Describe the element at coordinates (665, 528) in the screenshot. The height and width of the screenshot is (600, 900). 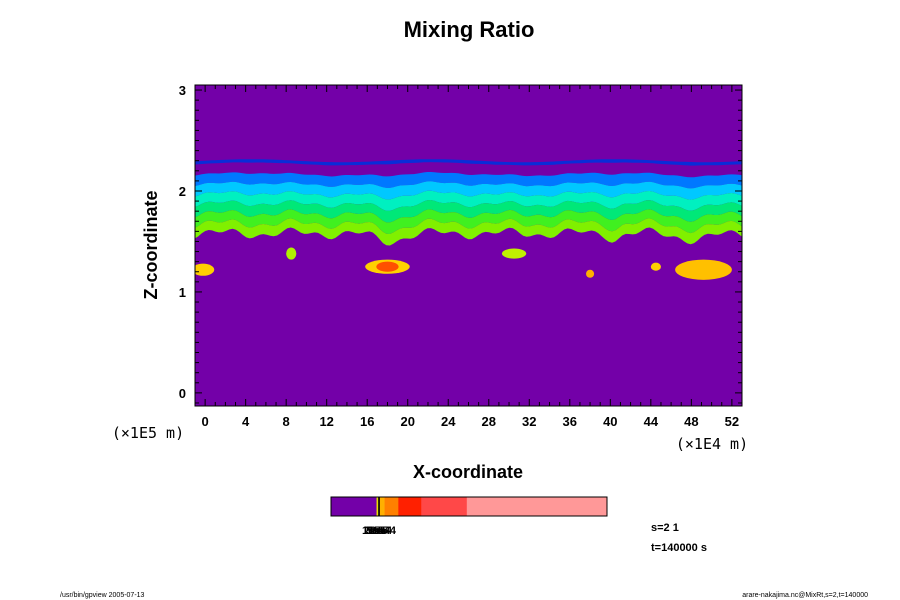
I see `slice-info: s=2 1` at that location.